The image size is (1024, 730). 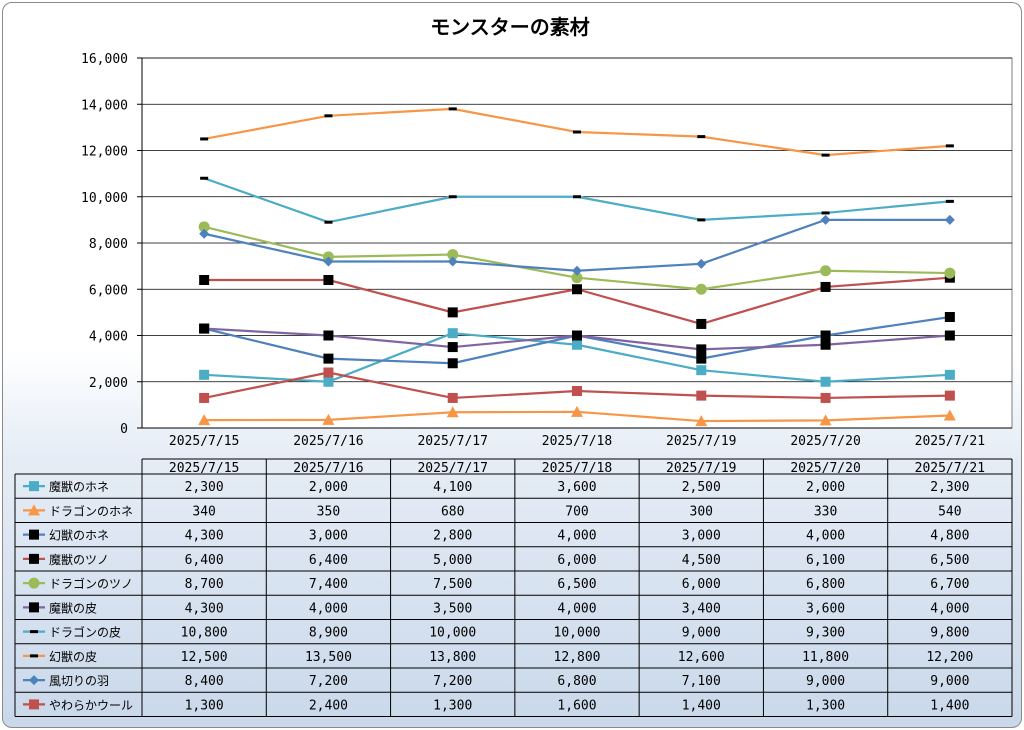 What do you see at coordinates (85, 632) in the screenshot?
I see `legend-label: ドラゴンの皮` at bounding box center [85, 632].